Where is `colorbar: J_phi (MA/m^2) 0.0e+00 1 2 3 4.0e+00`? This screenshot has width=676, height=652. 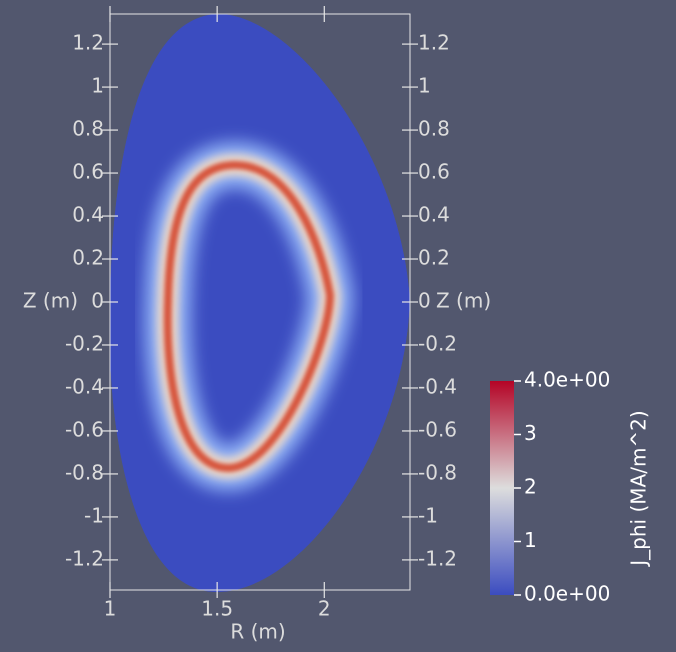
colorbar: J_phi (MA/m^2) 0.0e+00 1 2 3 4.0e+00 is located at coordinates (570, 487).